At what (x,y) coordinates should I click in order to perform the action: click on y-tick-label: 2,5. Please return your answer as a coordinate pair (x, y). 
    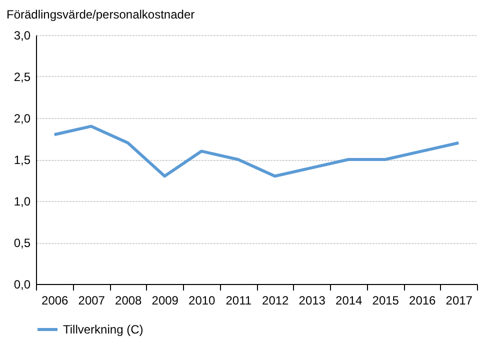
    Looking at the image, I should click on (22, 77).